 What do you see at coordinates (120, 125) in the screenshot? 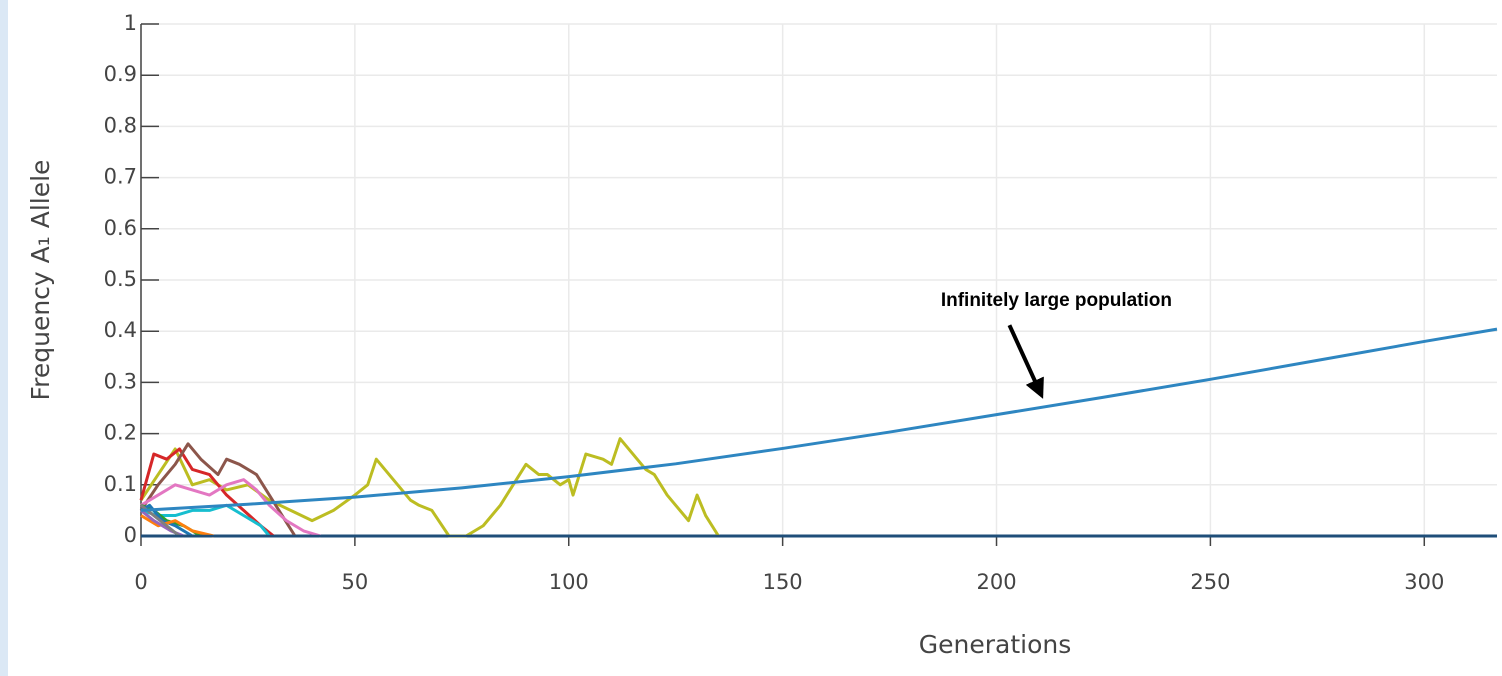
I see `y-tick-label: 0.8` at bounding box center [120, 125].